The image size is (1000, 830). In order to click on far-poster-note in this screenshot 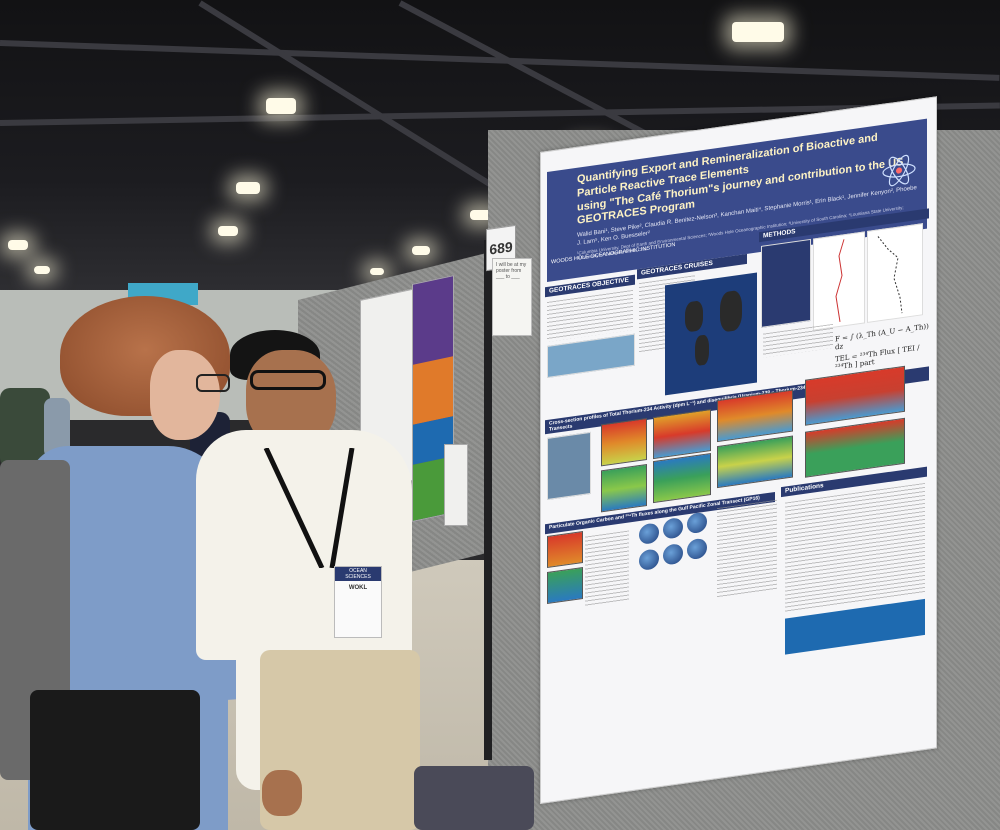, I will do `click(456, 485)`.